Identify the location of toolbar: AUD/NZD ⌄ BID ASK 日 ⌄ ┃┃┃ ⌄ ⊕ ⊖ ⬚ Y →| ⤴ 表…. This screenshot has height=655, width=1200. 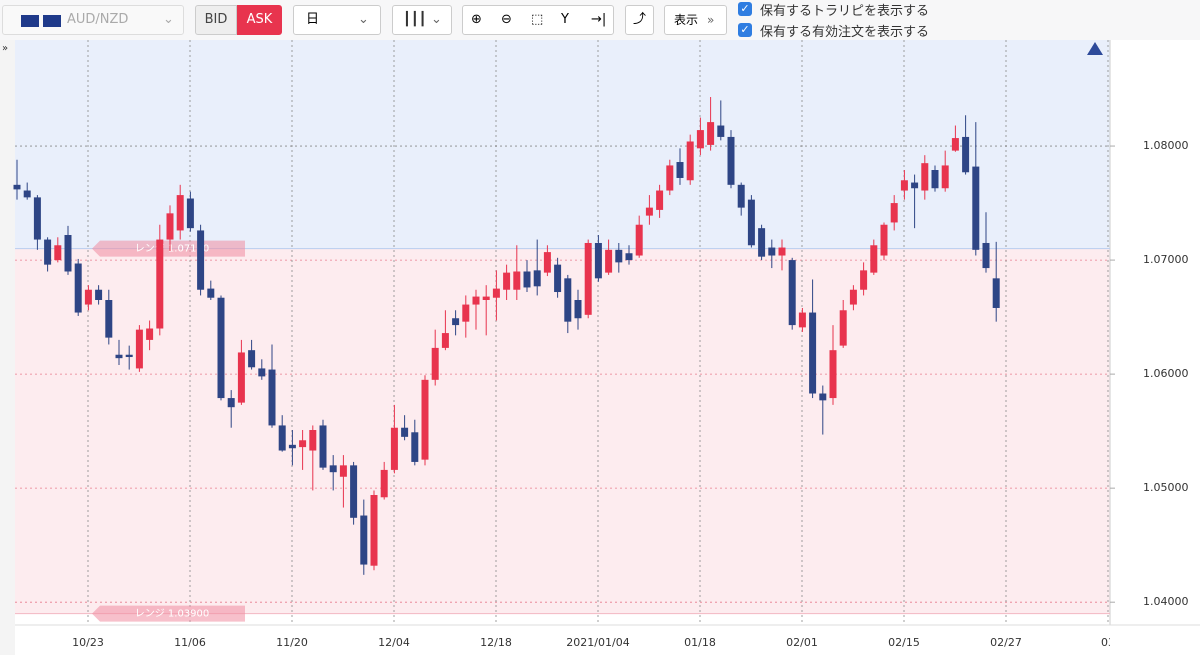
(600, 20).